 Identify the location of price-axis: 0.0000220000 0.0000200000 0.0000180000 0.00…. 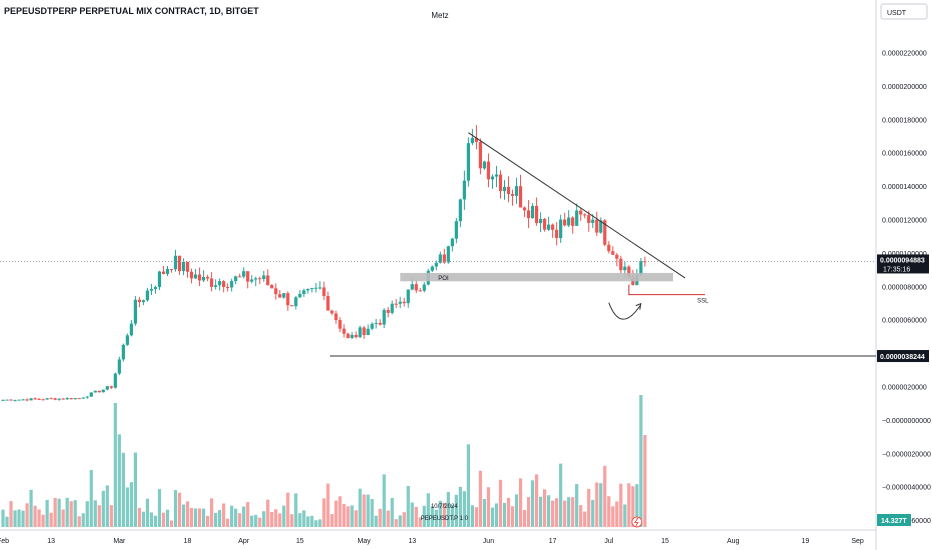
(904, 289).